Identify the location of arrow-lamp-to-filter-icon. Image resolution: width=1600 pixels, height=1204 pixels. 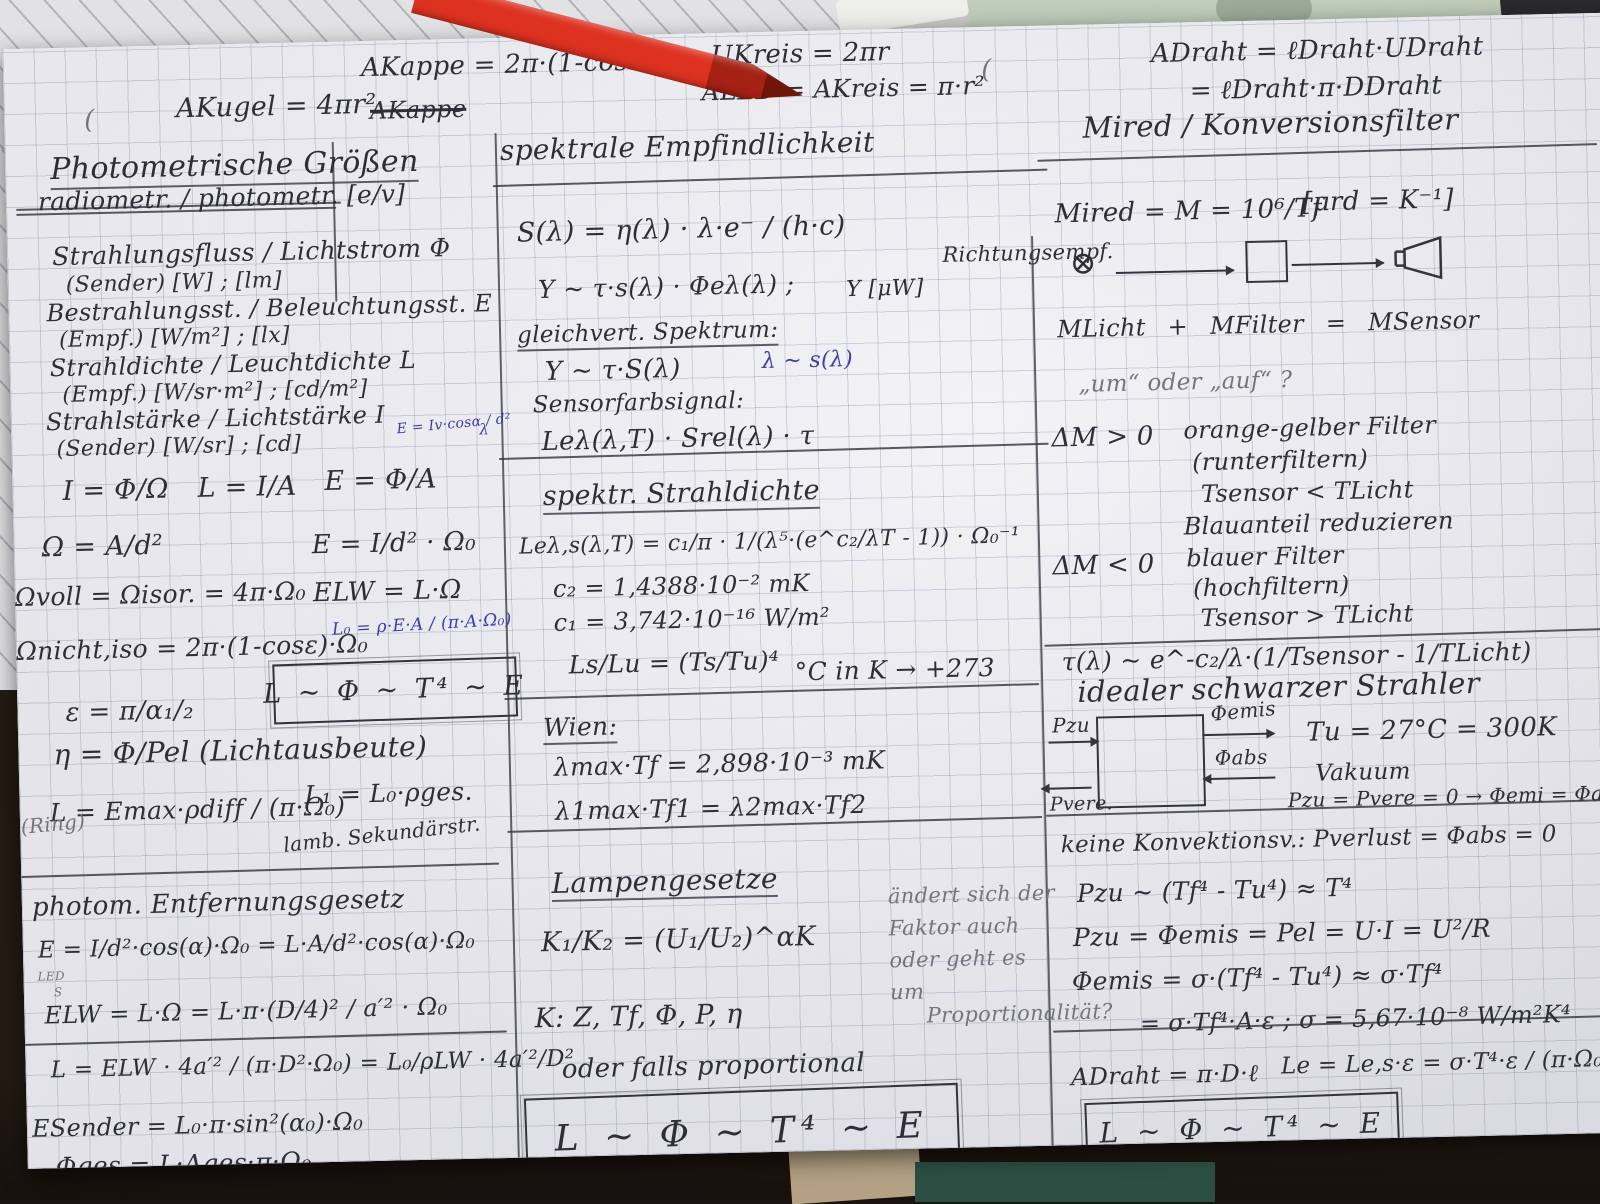
(1175, 271).